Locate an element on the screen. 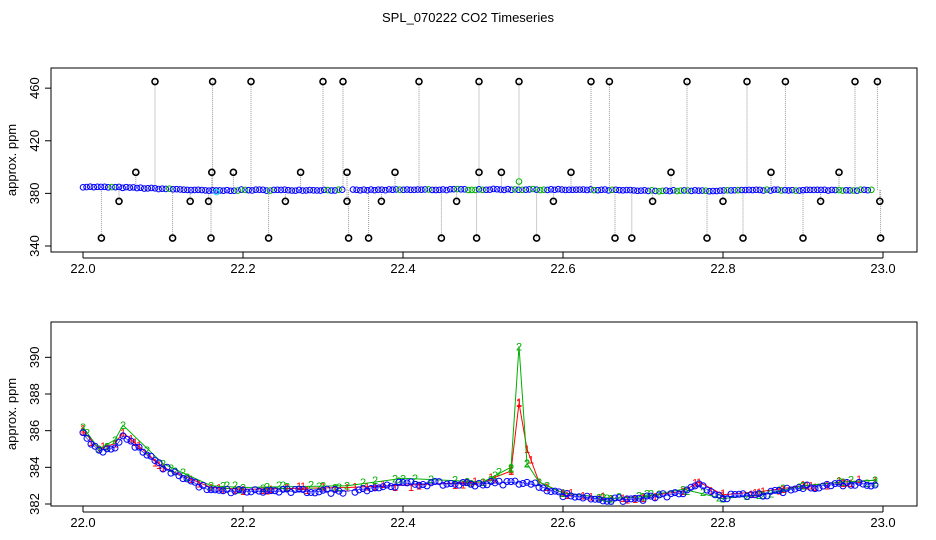 Image resolution: width=936 pixels, height=540 pixels. x-tick-label: 22.0 is located at coordinates (82, 268).